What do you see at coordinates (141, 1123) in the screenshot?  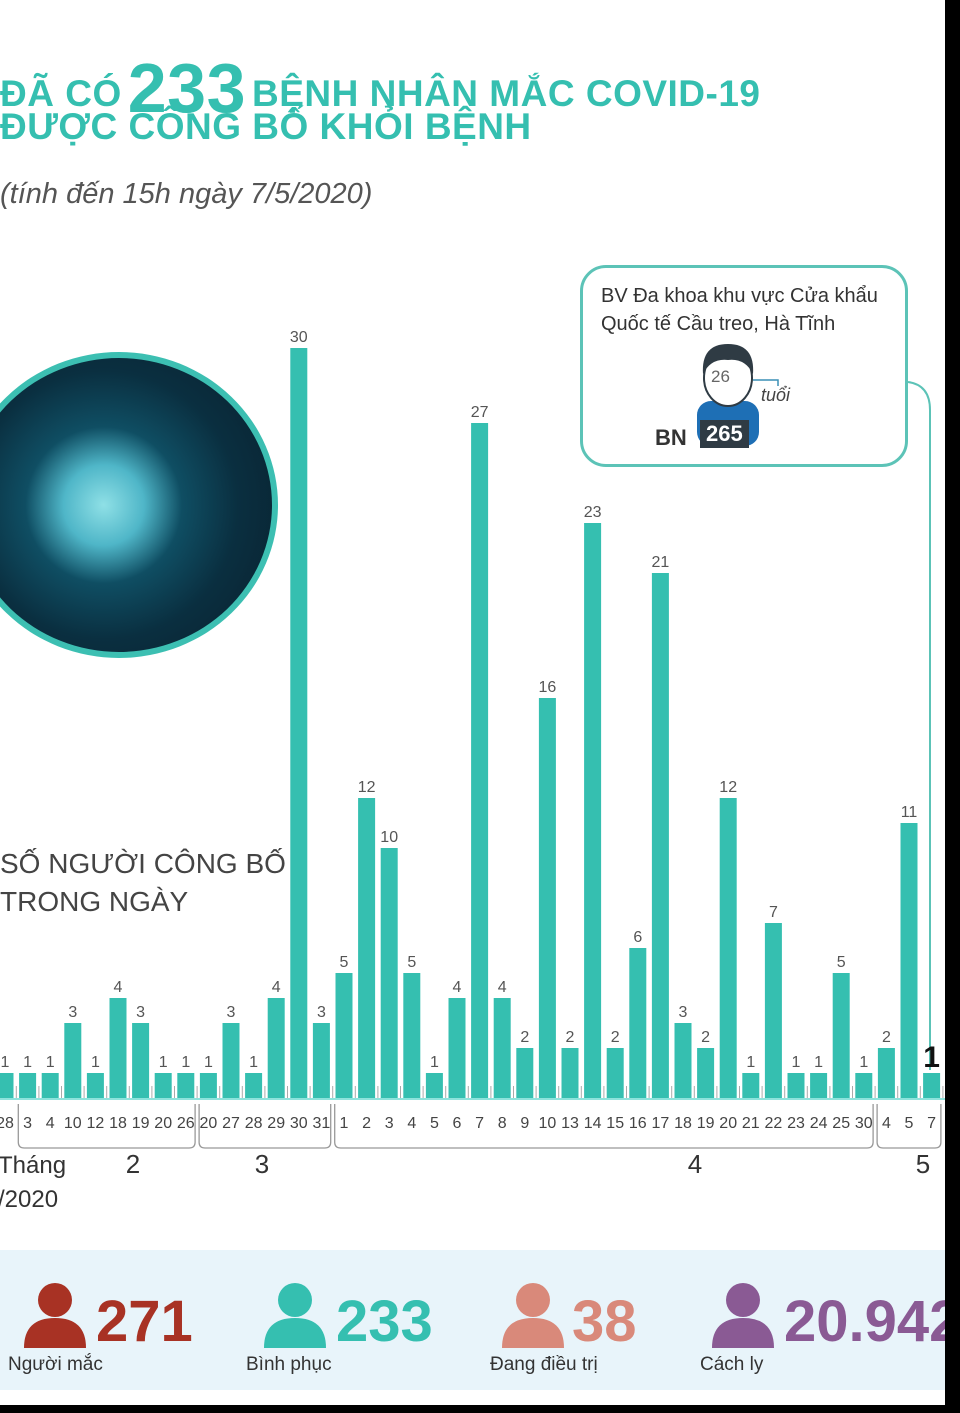 I see `tick-label: 19` at bounding box center [141, 1123].